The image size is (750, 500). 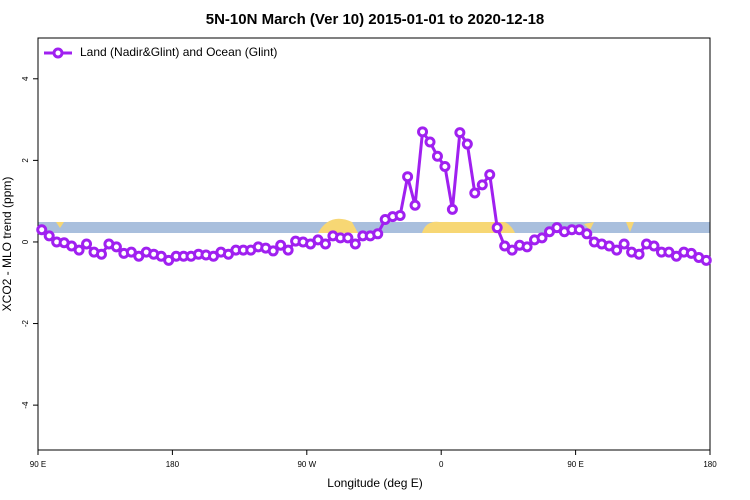 What do you see at coordinates (306, 464) in the screenshot?
I see `x-tick-label: 90 W` at bounding box center [306, 464].